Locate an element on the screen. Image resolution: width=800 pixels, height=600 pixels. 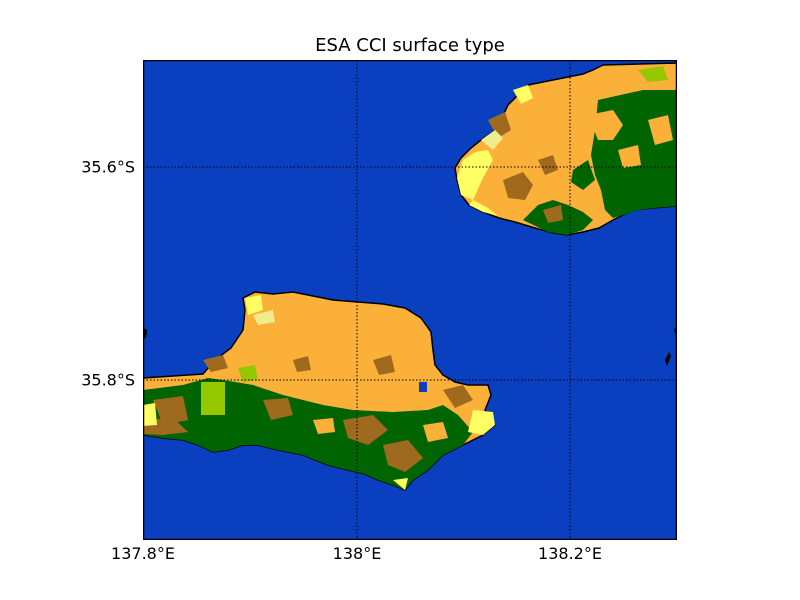
kangaroo-island is located at coordinates (319, 391).